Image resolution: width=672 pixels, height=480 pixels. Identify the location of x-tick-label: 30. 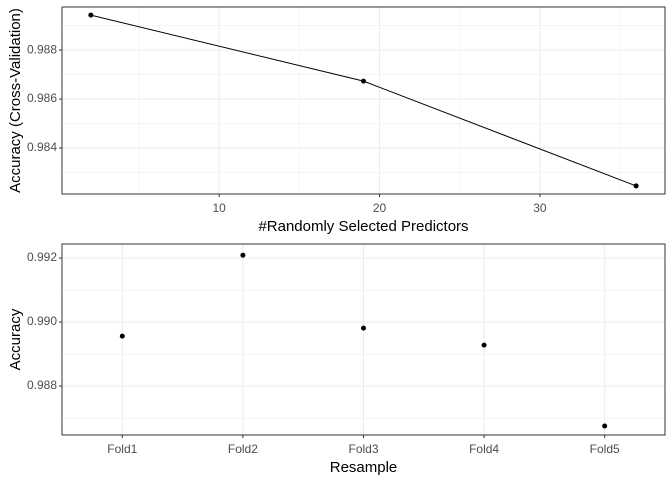
(540, 208).